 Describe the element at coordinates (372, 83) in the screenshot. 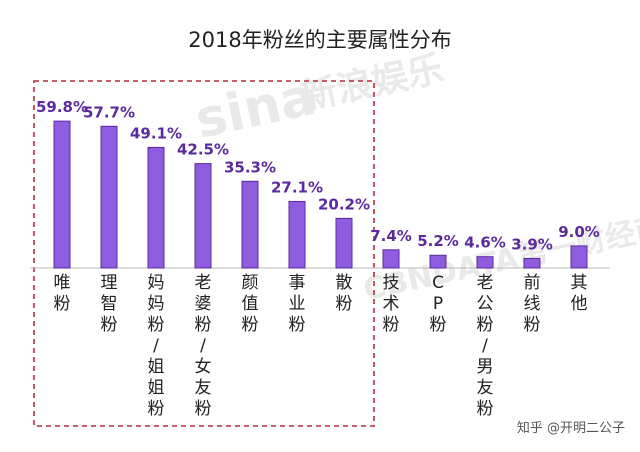

I see `watermark-sina-cn: 新浪娱乐` at that location.